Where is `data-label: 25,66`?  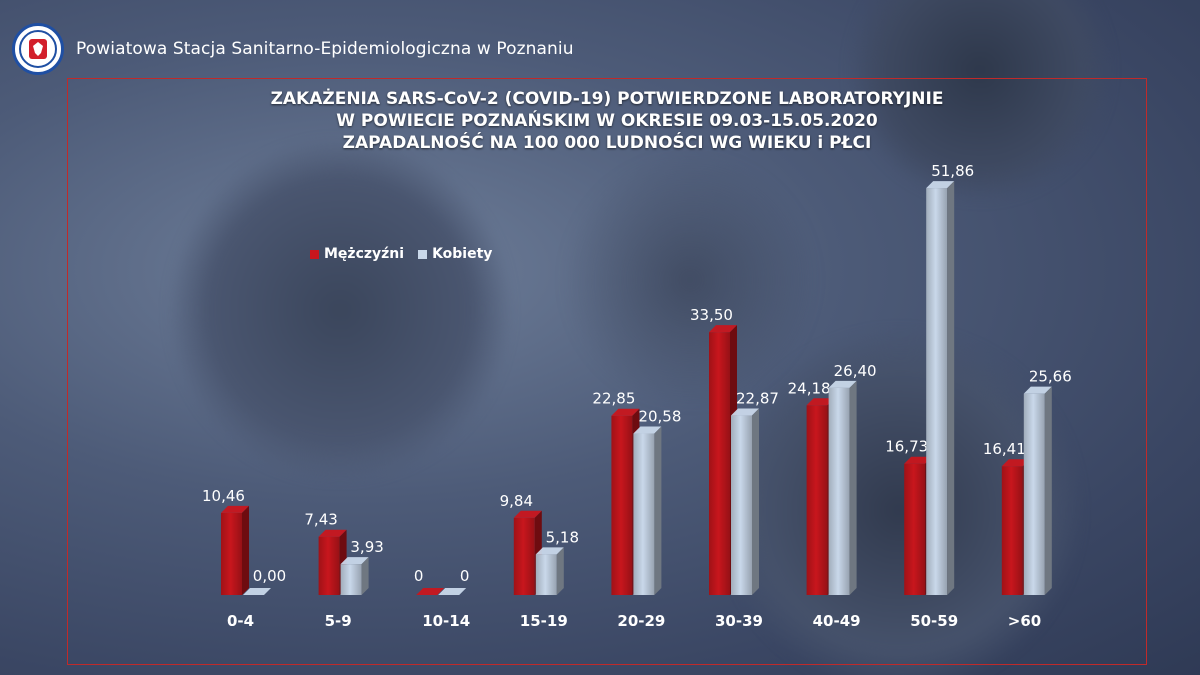 data-label: 25,66 is located at coordinates (1050, 377).